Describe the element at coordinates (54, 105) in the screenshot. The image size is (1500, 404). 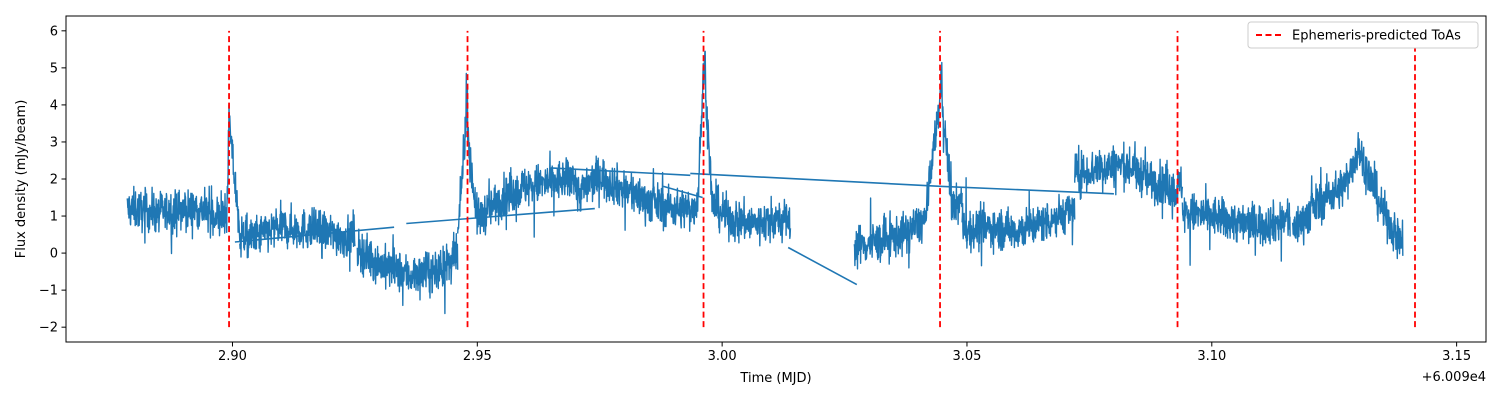
I see `y-tick-label: 4` at that location.